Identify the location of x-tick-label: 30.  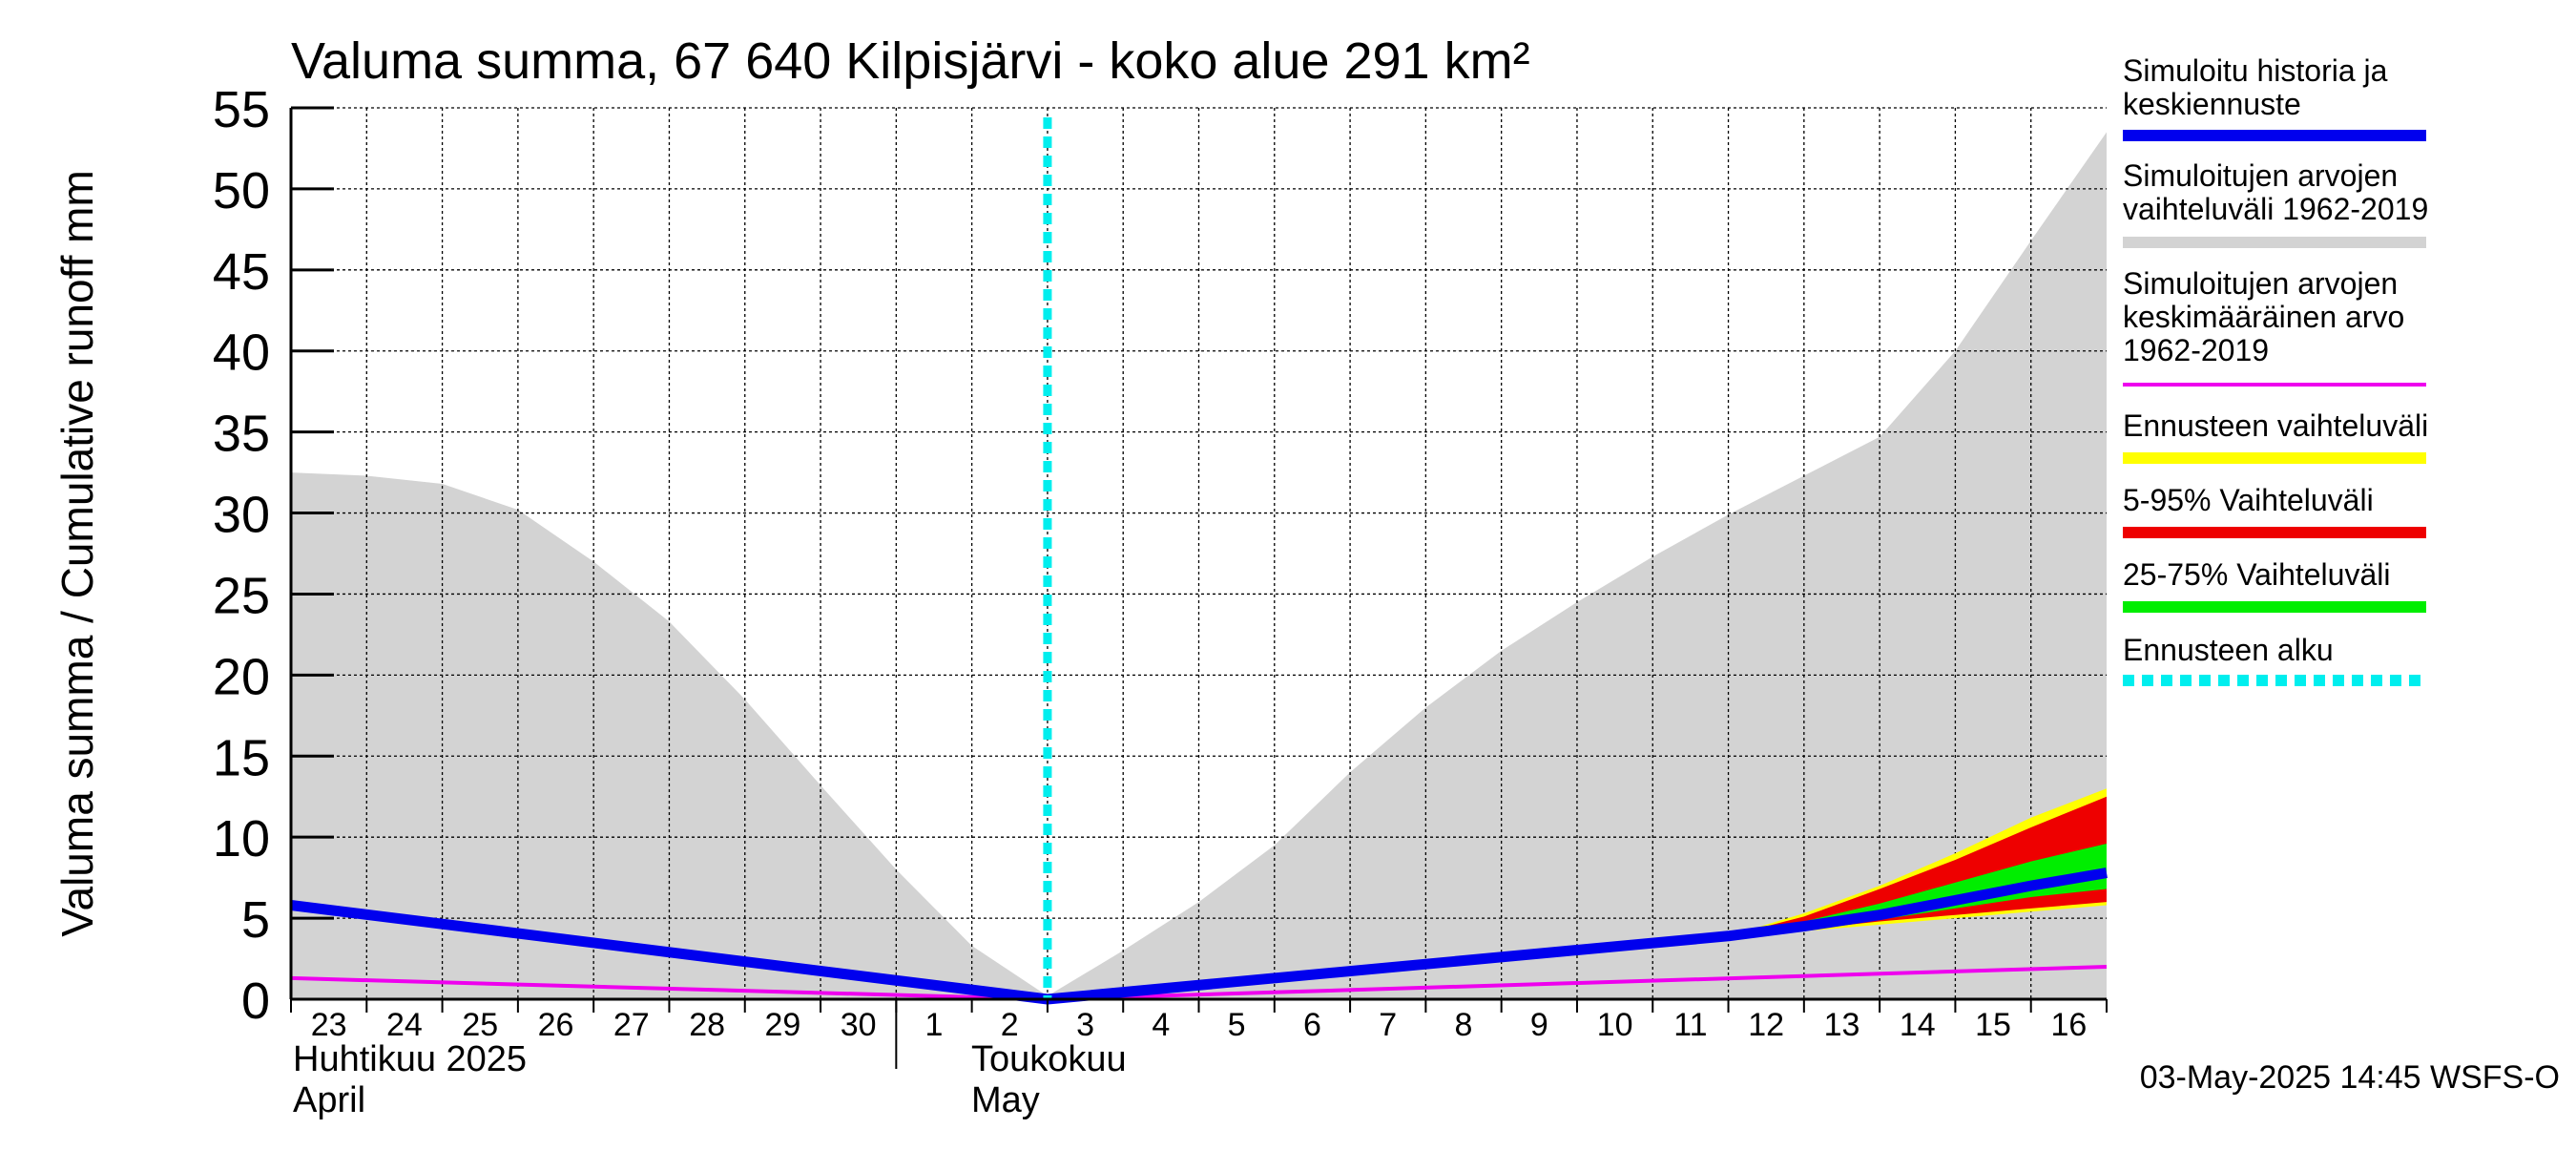
(859, 1025).